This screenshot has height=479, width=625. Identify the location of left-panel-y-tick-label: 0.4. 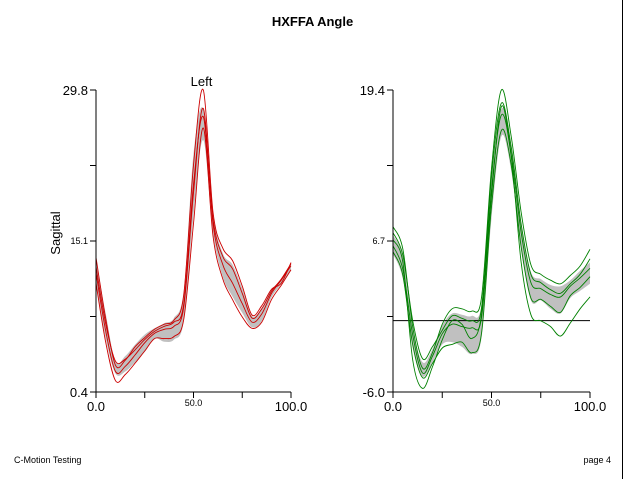
(79, 392).